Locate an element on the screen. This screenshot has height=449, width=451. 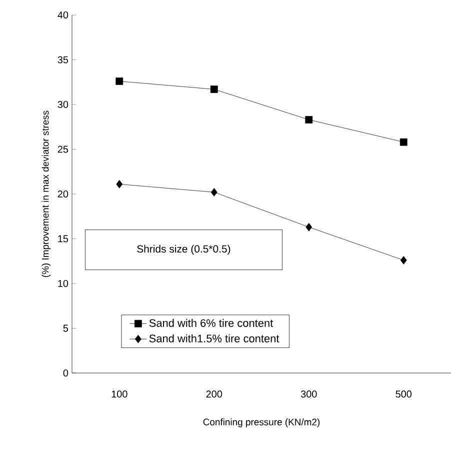
y-tick-label: 10 is located at coordinates (63, 284).